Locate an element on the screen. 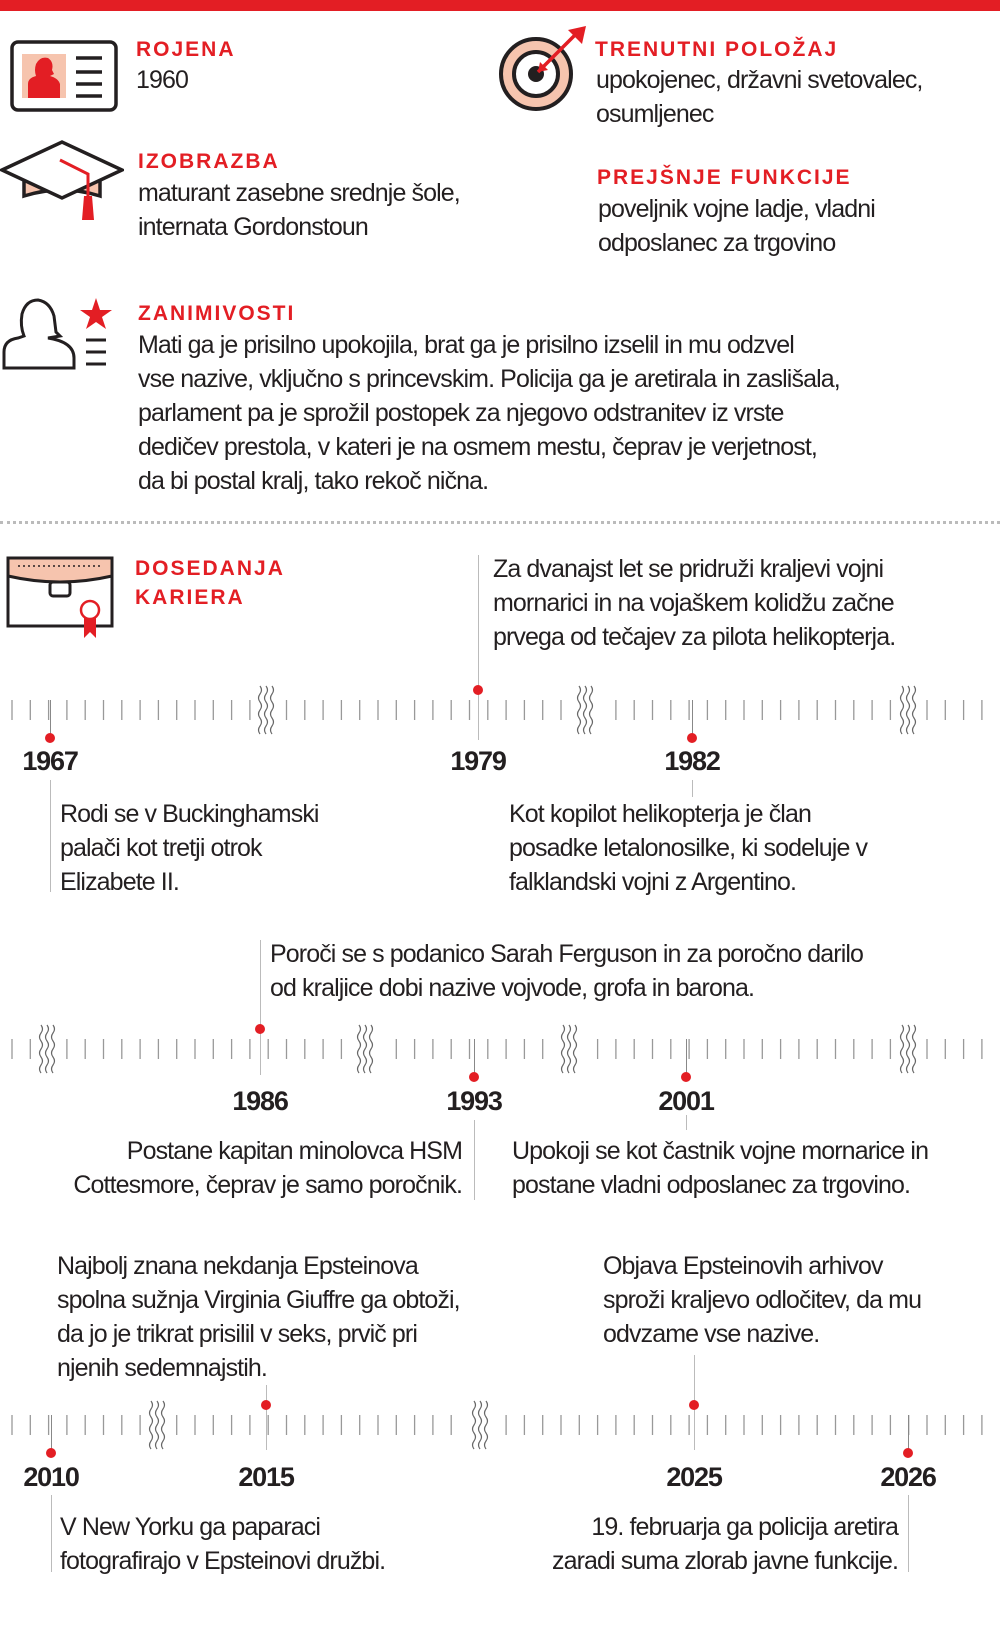 The image size is (1000, 1636). event-year: 2015 is located at coordinates (266, 1477).